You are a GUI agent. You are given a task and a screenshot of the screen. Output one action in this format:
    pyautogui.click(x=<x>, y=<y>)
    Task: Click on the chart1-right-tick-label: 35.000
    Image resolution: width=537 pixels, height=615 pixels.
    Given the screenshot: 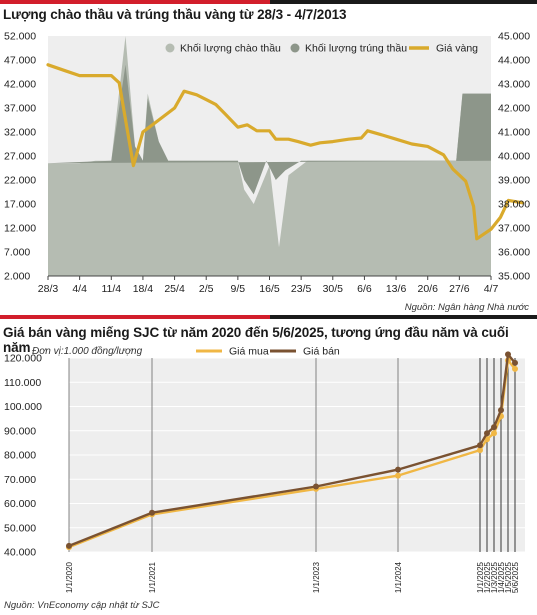 What is the action you would take?
    pyautogui.click(x=514, y=277)
    